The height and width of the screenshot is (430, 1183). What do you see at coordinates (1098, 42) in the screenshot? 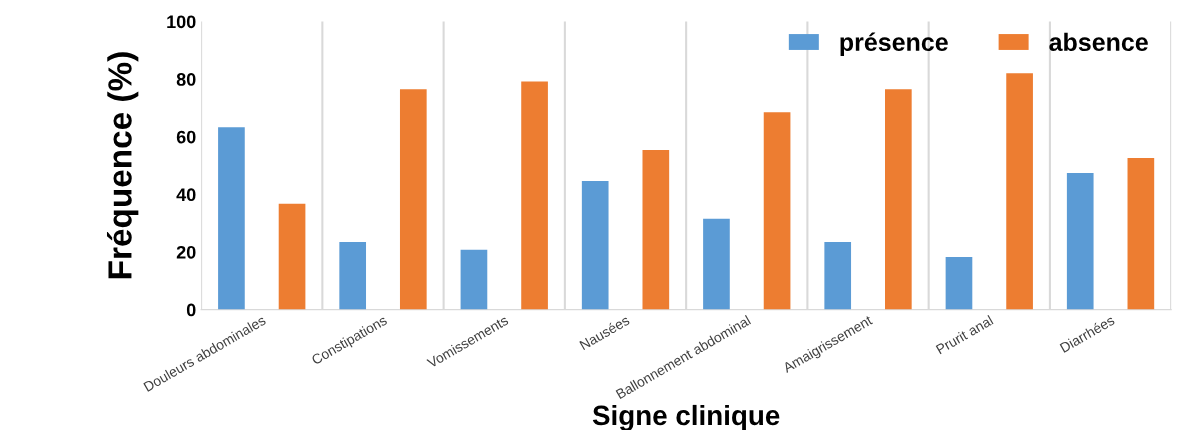
I see `legend-label: absence` at bounding box center [1098, 42].